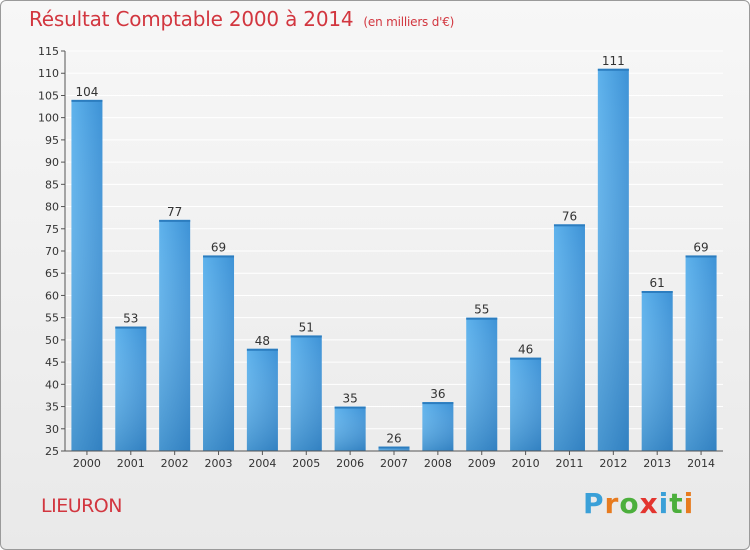 The image size is (750, 550). Describe the element at coordinates (191, 19) in the screenshot. I see `title-text: Résultat Comptable 2000 à 2014` at that location.